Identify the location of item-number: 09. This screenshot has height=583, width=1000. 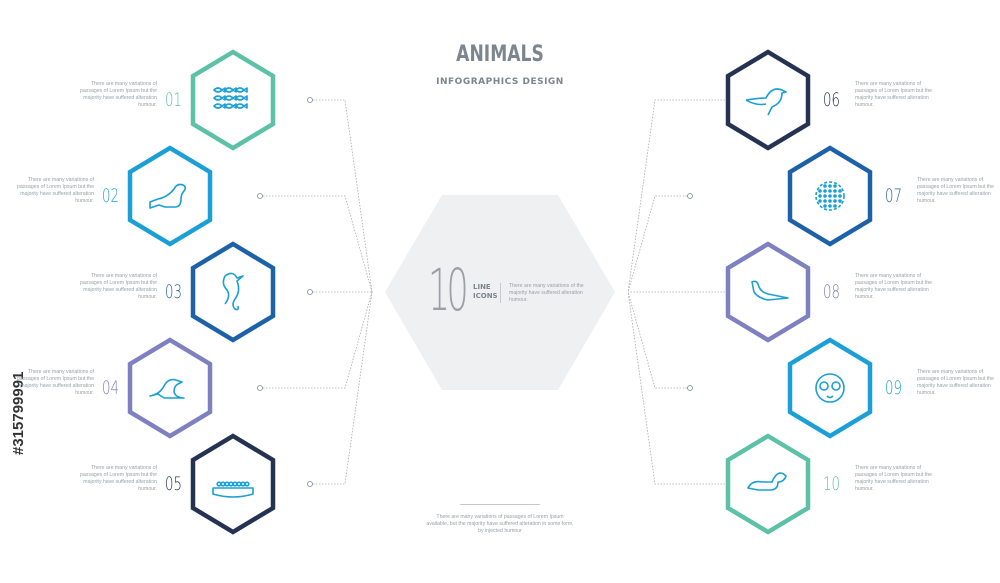
(893, 388).